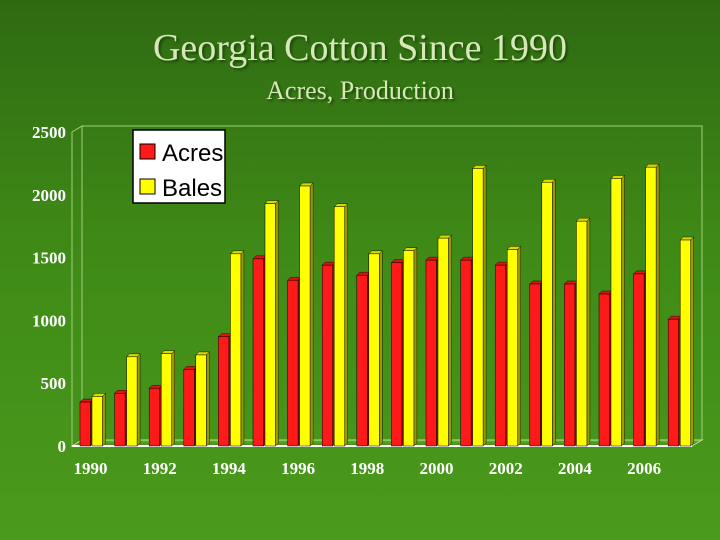 The image size is (720, 540). What do you see at coordinates (133, 400) in the screenshot?
I see `bar-bales-1991` at bounding box center [133, 400].